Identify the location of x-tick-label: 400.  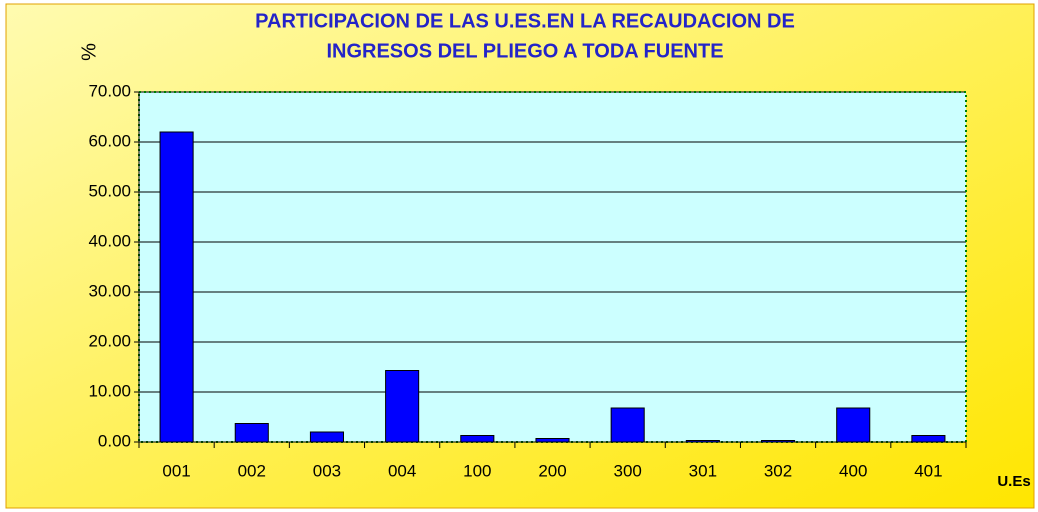
(853, 470).